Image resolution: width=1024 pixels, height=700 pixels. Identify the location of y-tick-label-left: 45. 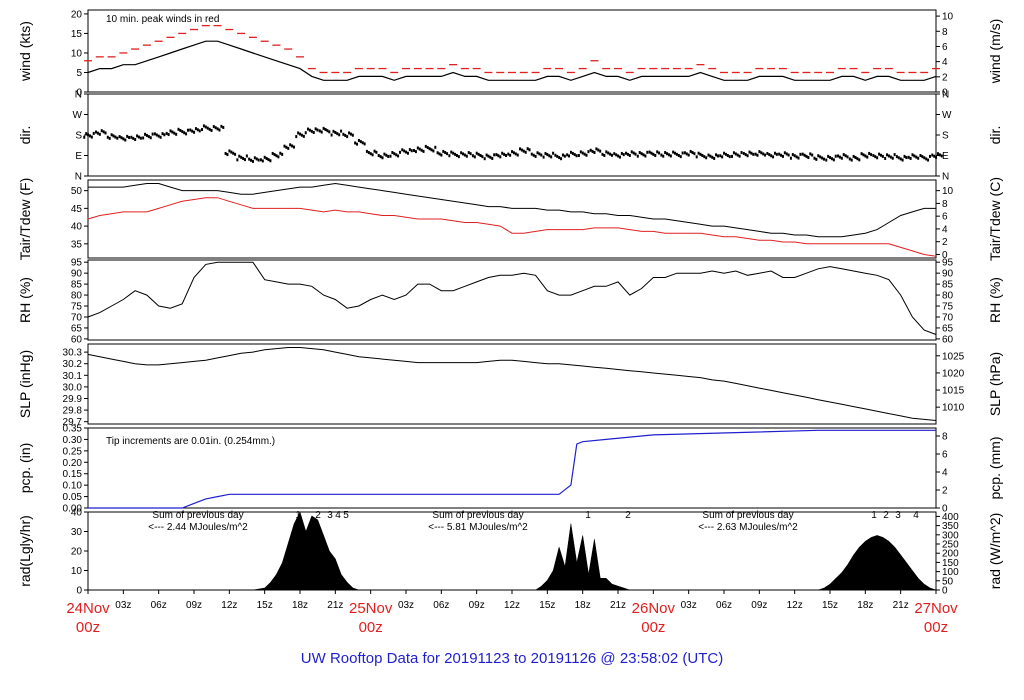
(77, 209).